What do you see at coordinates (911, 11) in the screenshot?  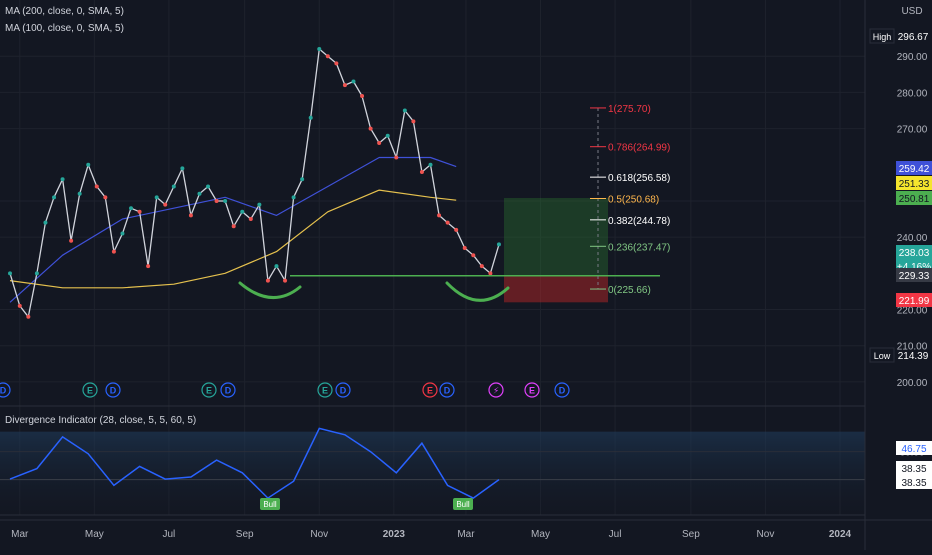 I see `currency-label: USD` at bounding box center [911, 11].